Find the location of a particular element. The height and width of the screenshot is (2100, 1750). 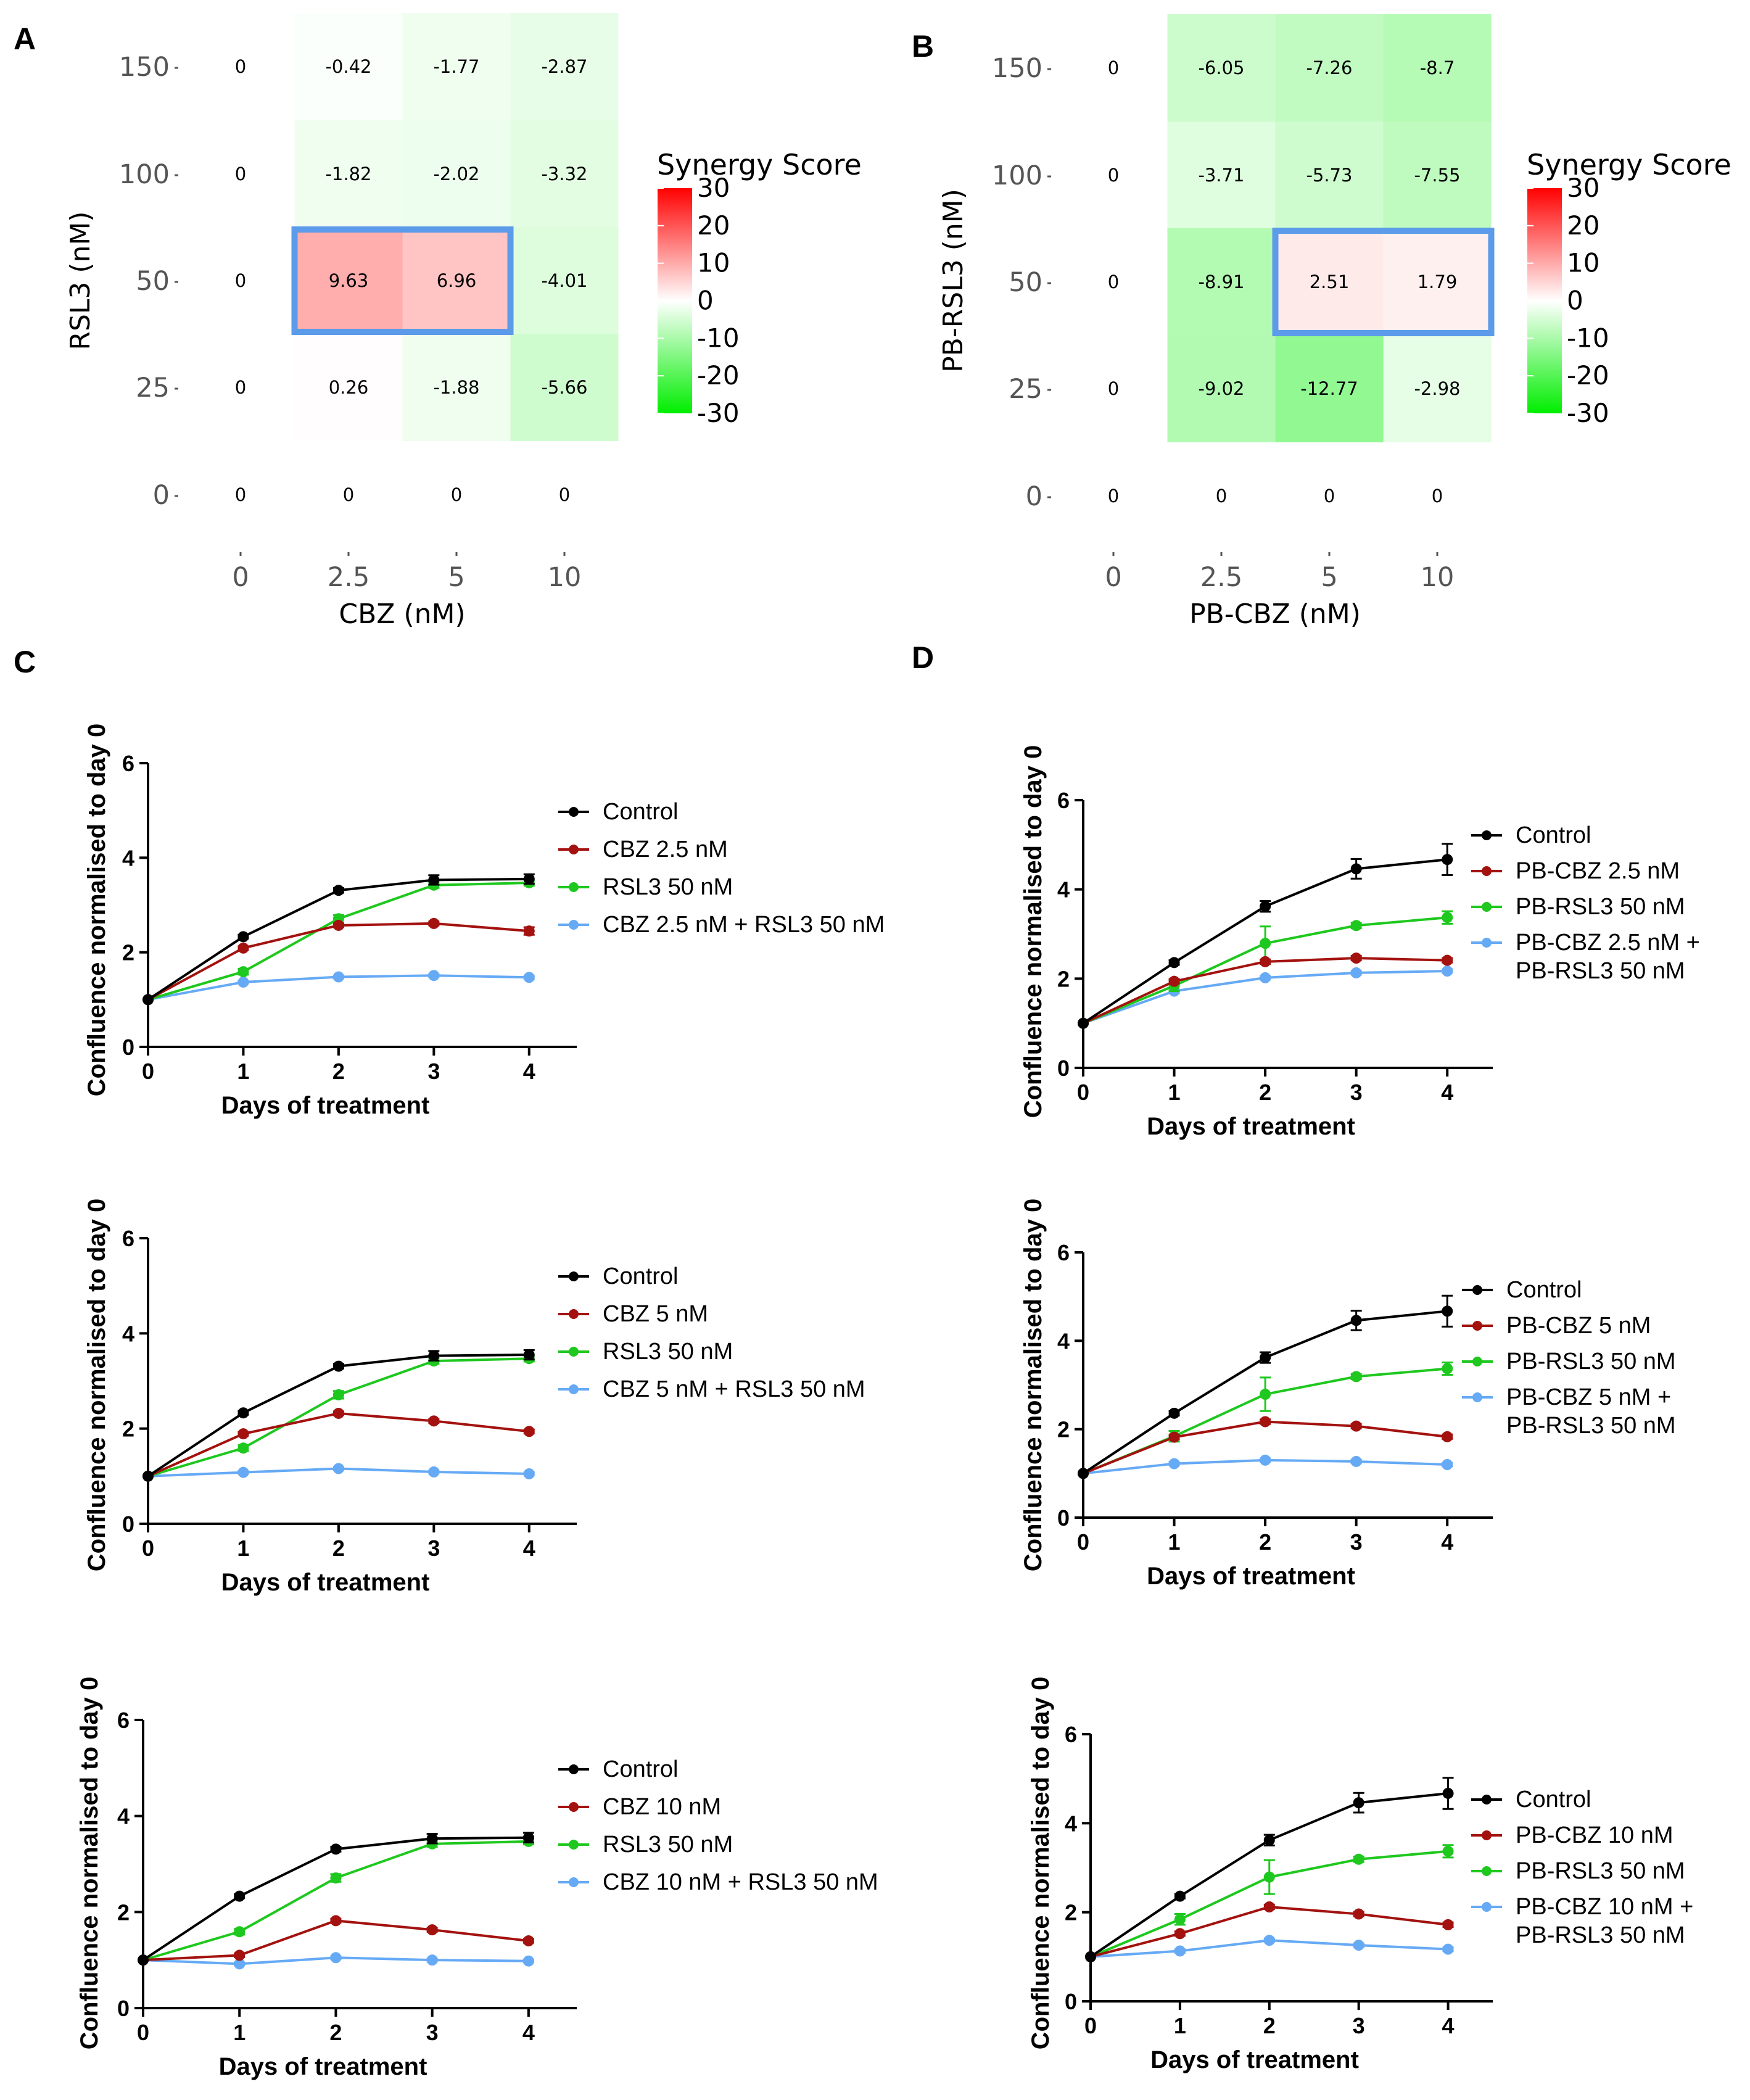

y-tick-label: 50 is located at coordinates (153, 281).